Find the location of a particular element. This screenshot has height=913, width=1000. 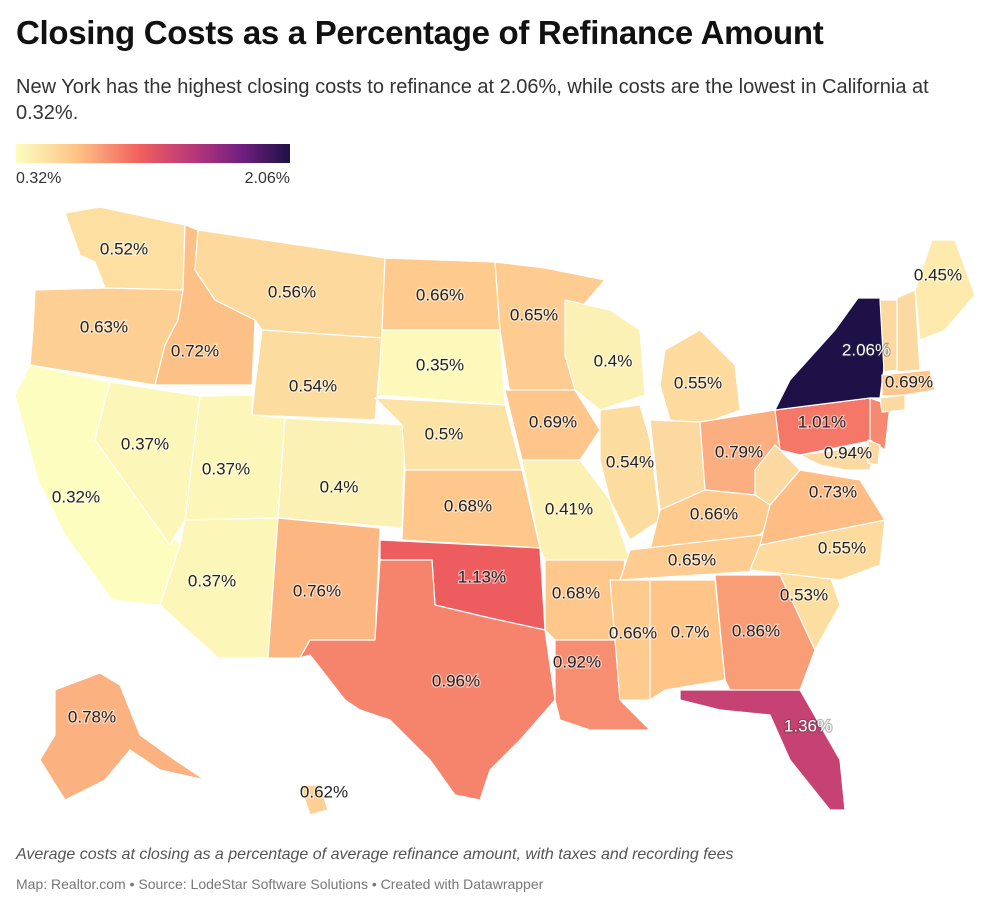

state-label-va: 0.73% is located at coordinates (833, 491).